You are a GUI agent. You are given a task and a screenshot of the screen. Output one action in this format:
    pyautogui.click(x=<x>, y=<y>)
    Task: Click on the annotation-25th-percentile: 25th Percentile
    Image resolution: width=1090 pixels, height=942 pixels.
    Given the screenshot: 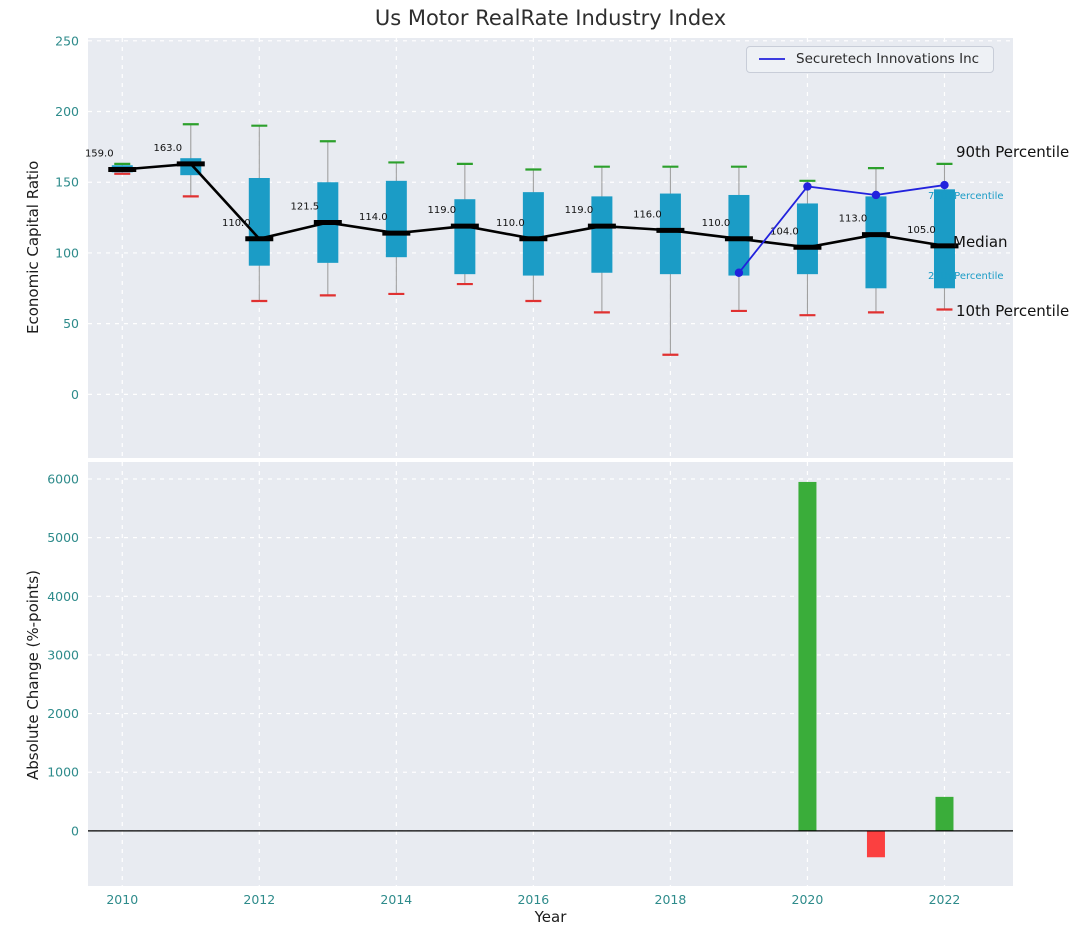 What is the action you would take?
    pyautogui.click(x=966, y=276)
    